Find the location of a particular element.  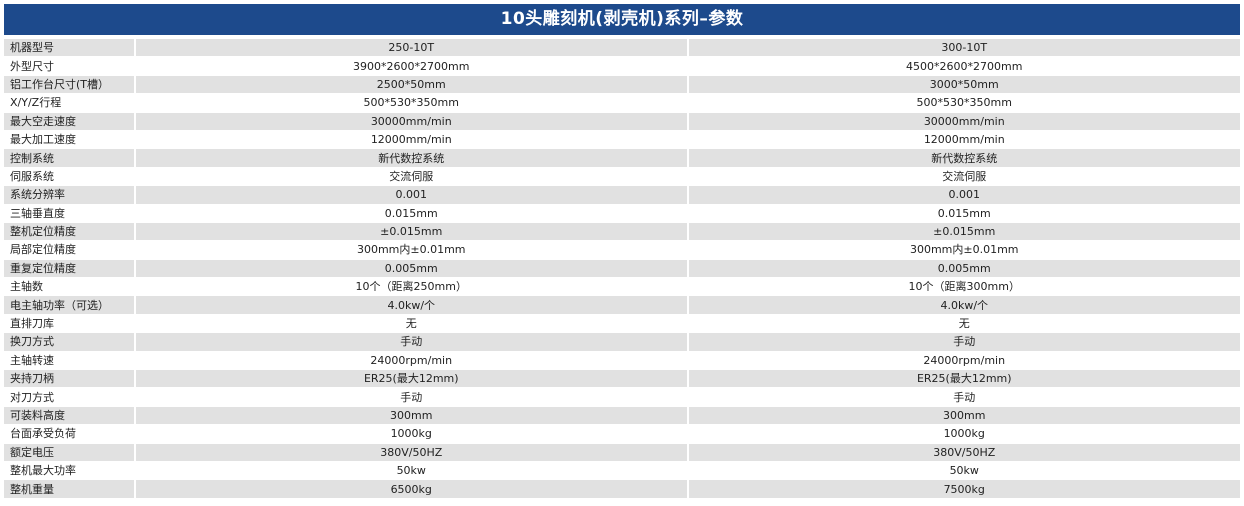

spec-row: 最大加工速度 12000mm/min 12000mm/min is located at coordinates (622, 140).